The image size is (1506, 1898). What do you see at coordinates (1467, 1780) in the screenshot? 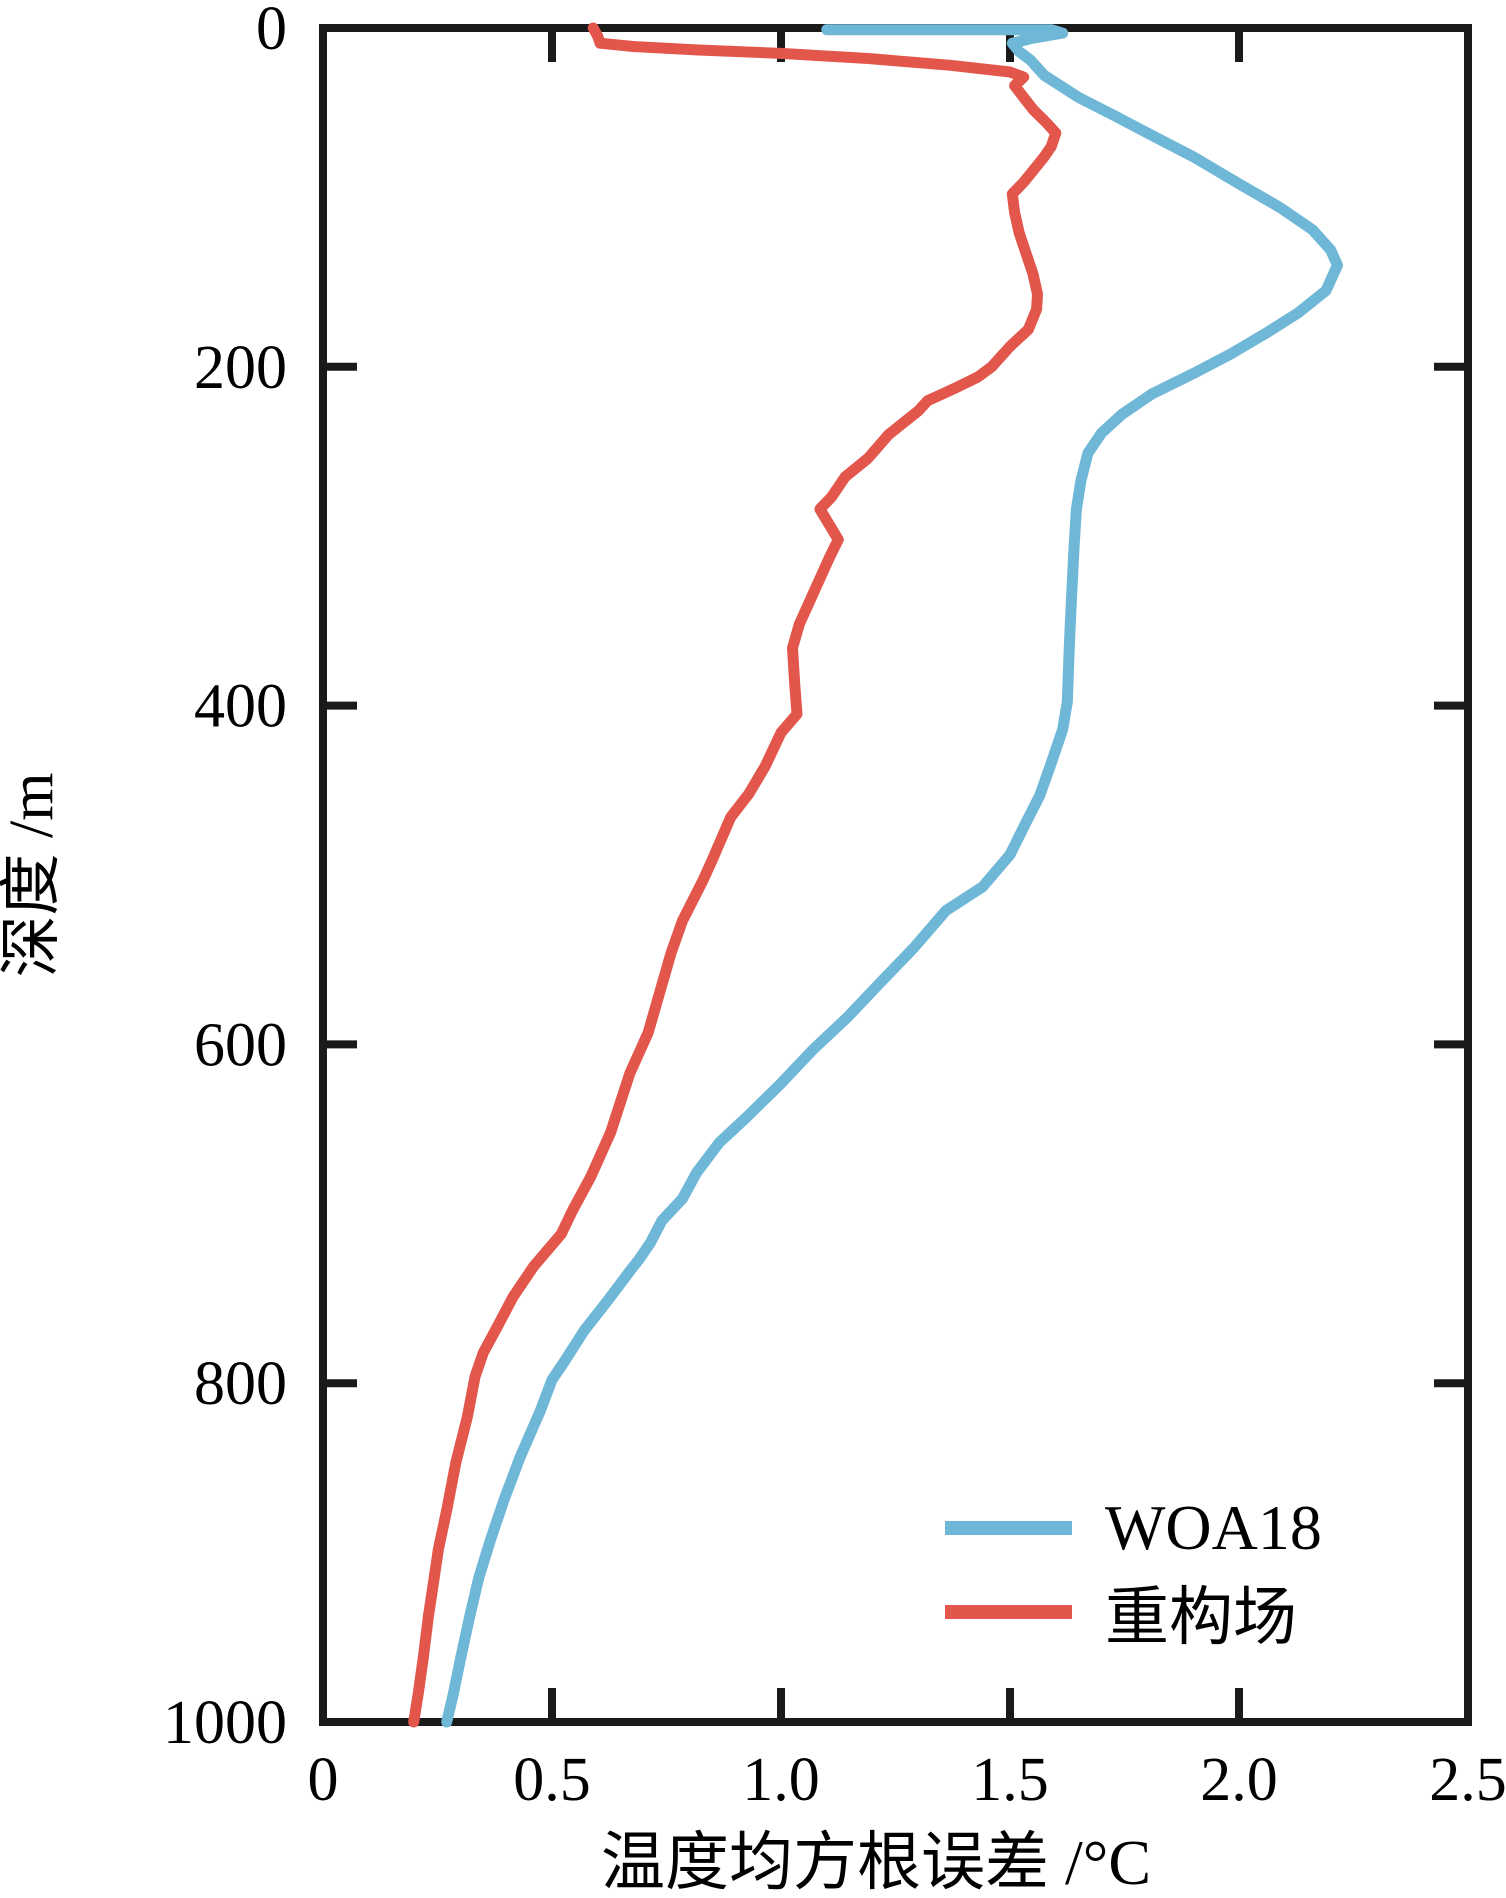
I see `x-tick-label: 2.5` at bounding box center [1467, 1780].